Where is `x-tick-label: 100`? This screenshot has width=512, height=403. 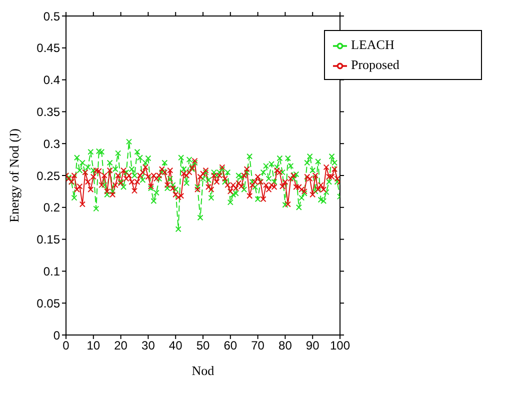 x-tick-label: 100 is located at coordinates (340, 345).